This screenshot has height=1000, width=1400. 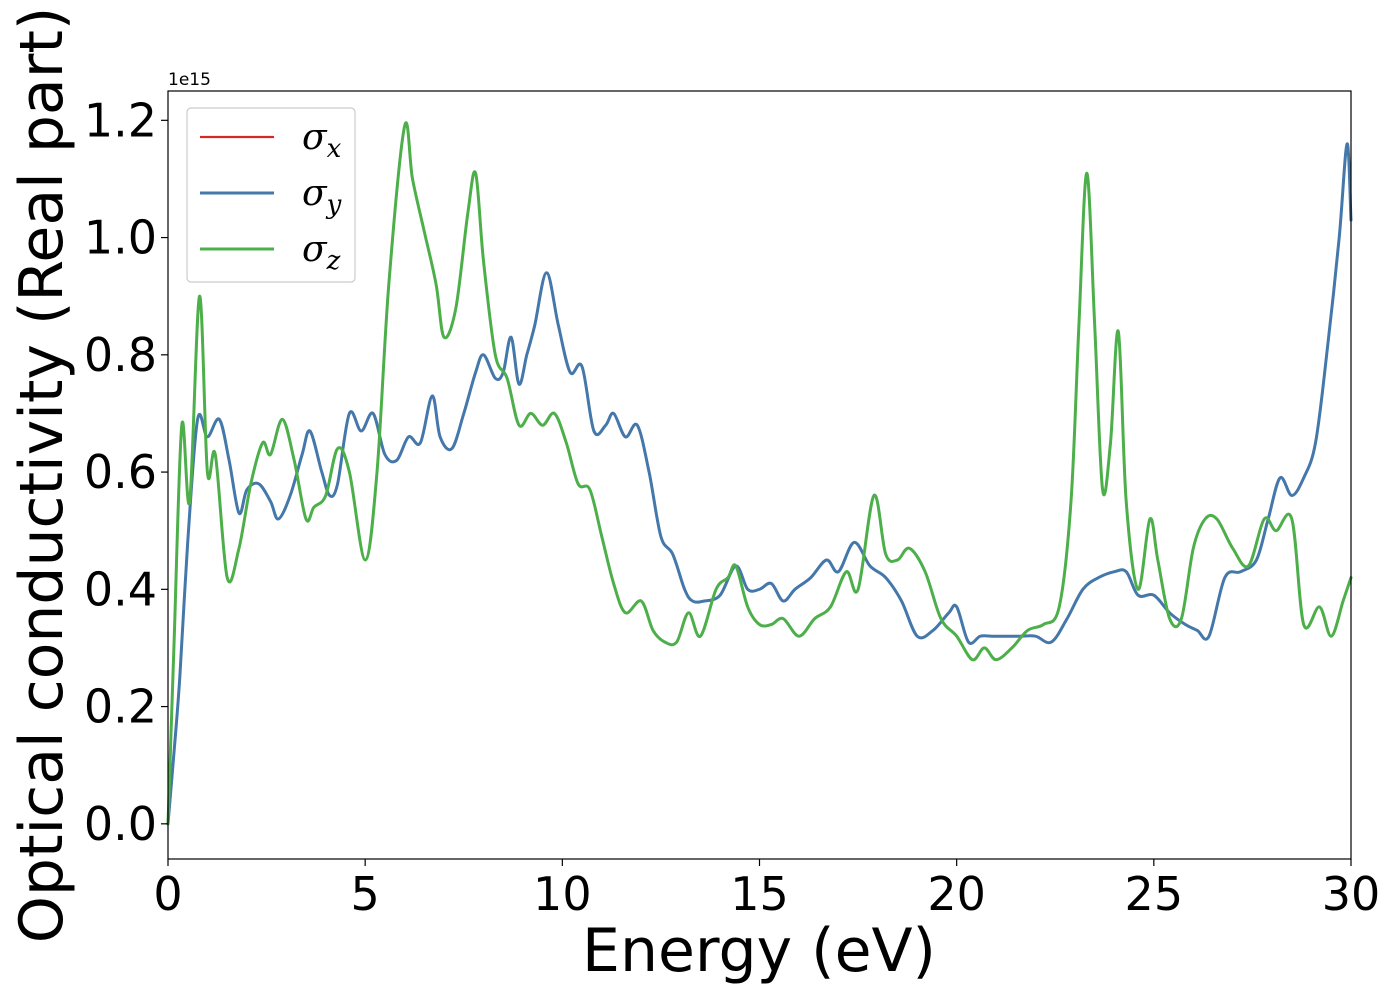 I want to click on x-axis-ticks: 0 5 10 15 20 25 30, so click(x=766, y=890).